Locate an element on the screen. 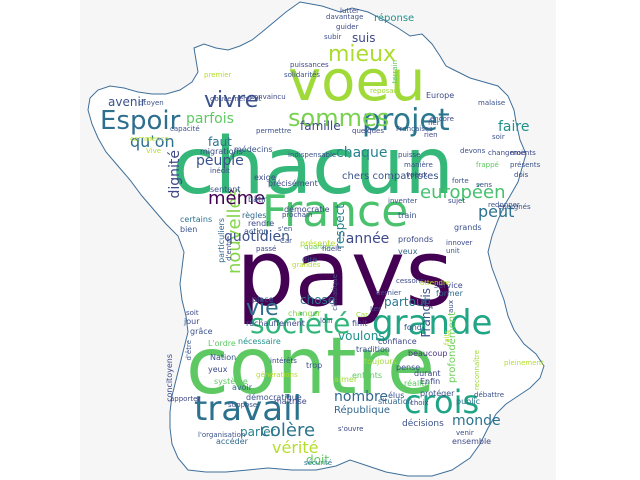 The height and width of the screenshot is (480, 640). word-163: quartier is located at coordinates (318, 247).